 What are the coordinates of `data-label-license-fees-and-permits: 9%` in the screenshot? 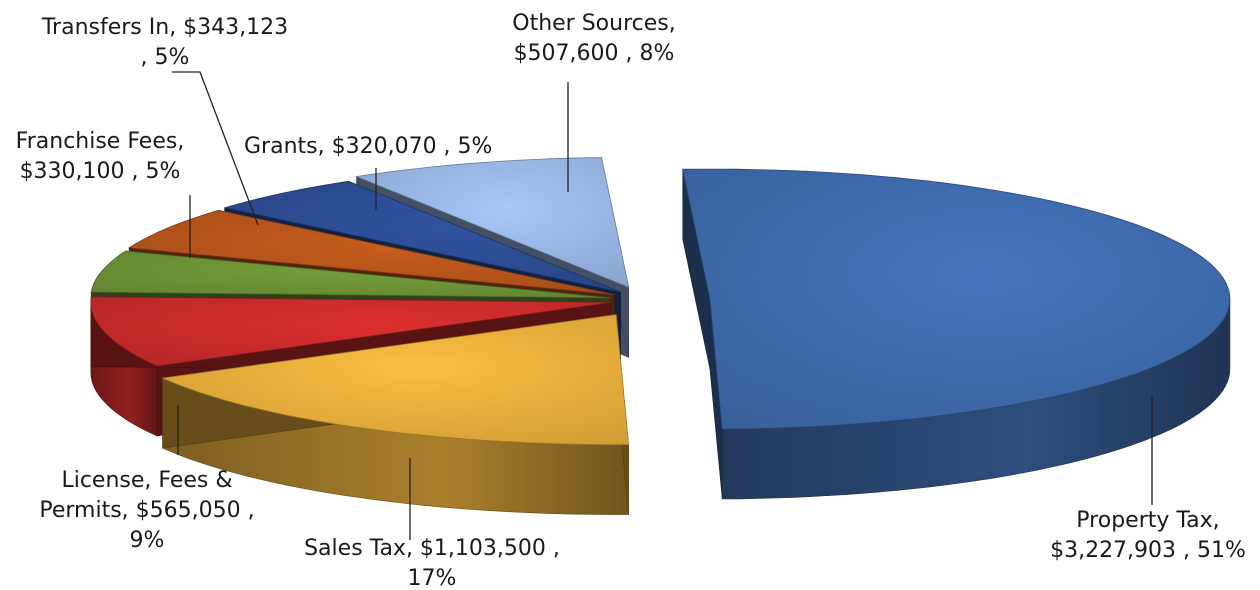 It's located at (147, 540).